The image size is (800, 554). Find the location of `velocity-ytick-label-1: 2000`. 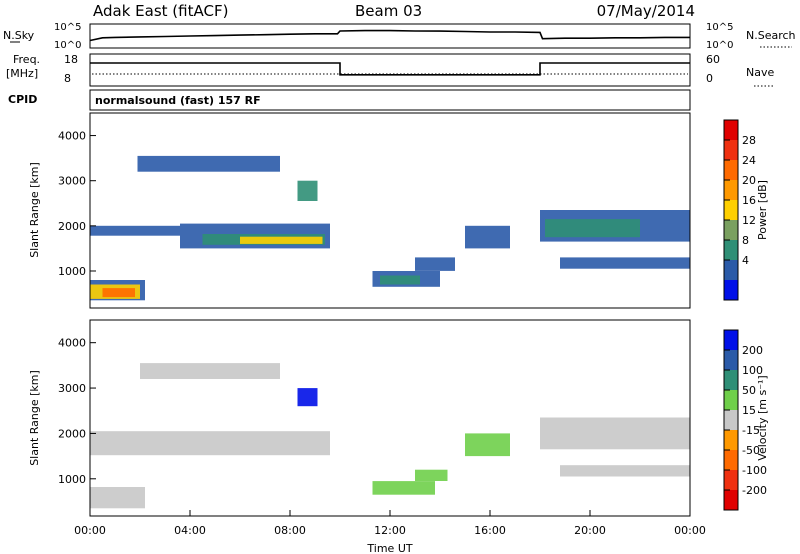

velocity-ytick-label-1: 2000 is located at coordinates (72, 433).